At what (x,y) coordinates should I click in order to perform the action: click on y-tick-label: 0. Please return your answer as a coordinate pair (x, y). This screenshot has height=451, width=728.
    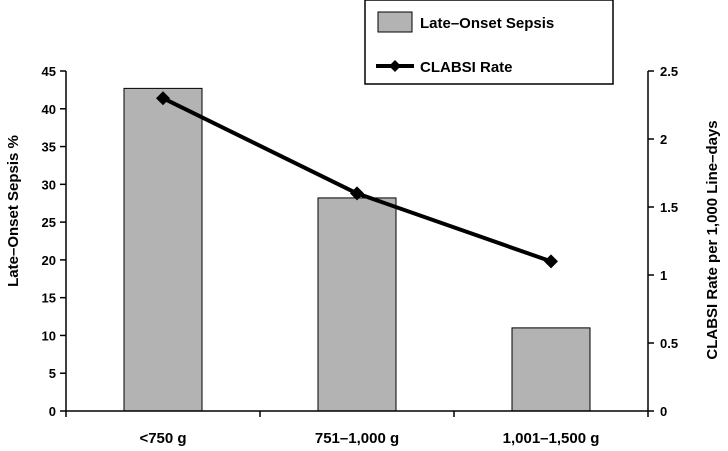
    Looking at the image, I should click on (52, 411).